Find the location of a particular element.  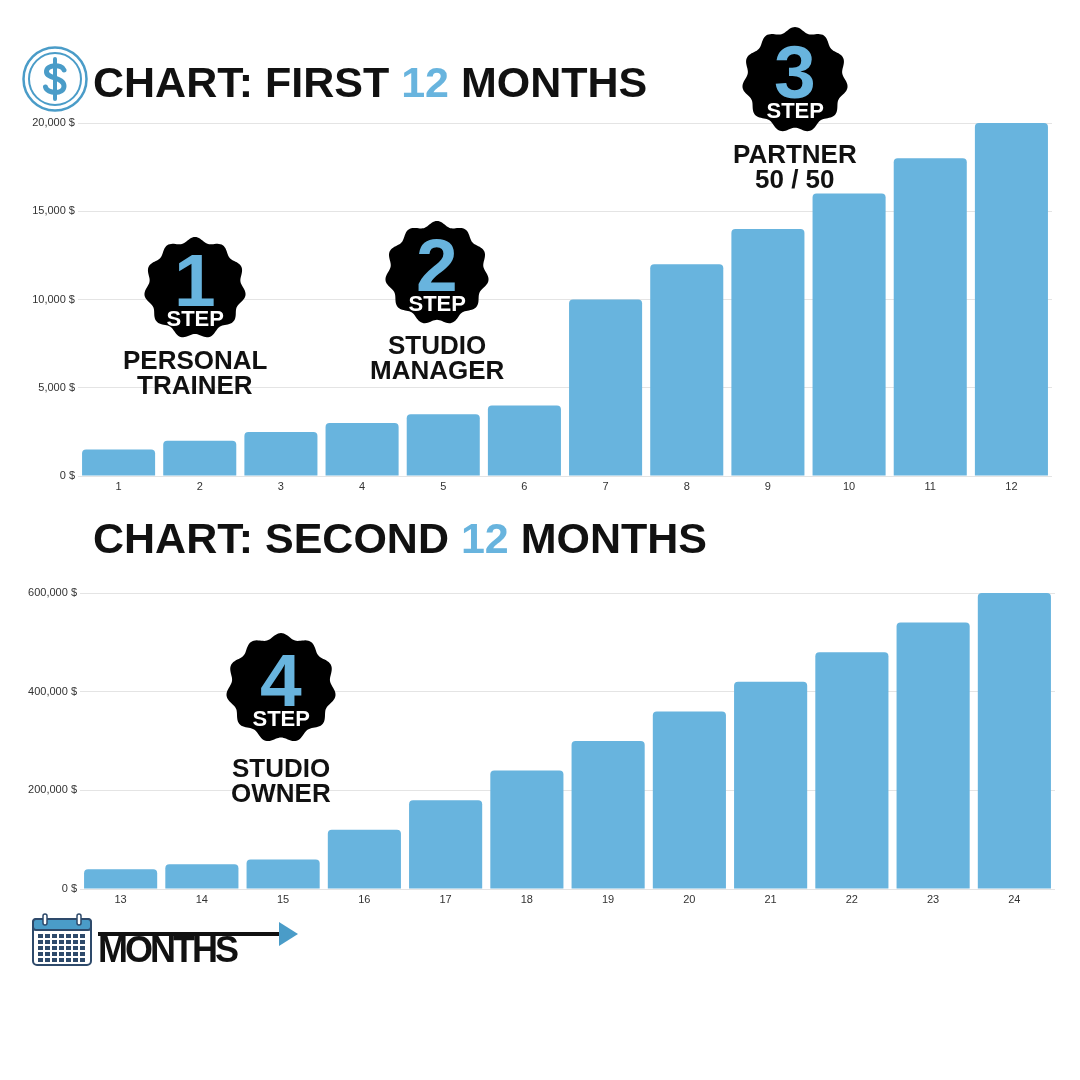

x-tick-label: 6 is located at coordinates (524, 485).